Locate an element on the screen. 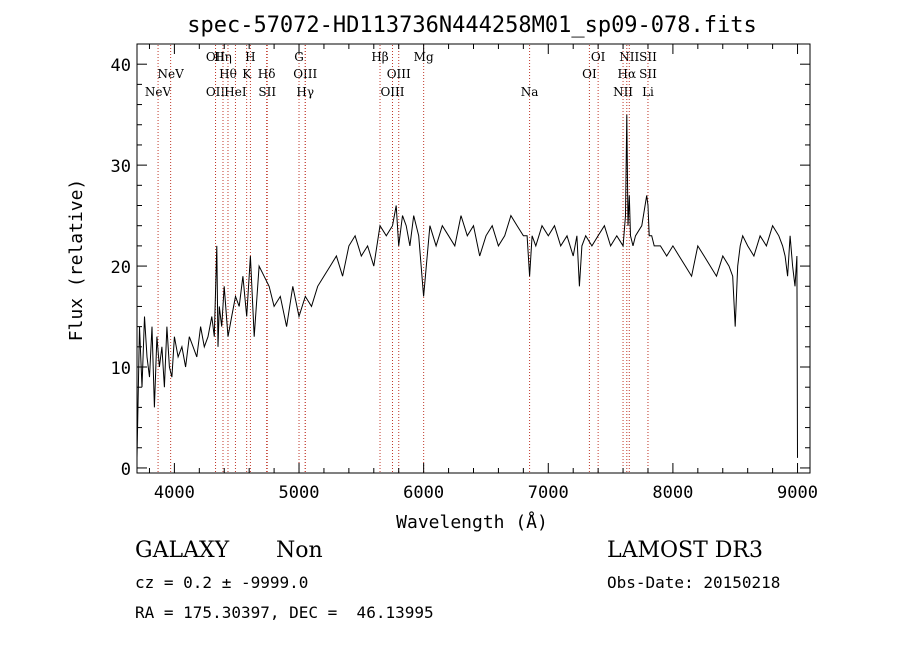 Image resolution: width=900 pixels, height=649 pixels. y-tick-label: 10 is located at coordinates (121, 369).